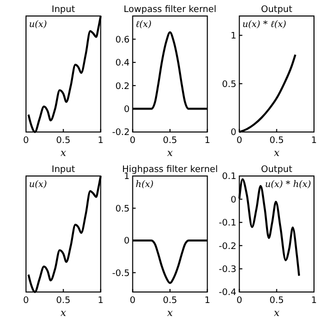 The height and width of the screenshot is (320, 320). I want to click on y-tick-label: -0.4, so click(227, 293).